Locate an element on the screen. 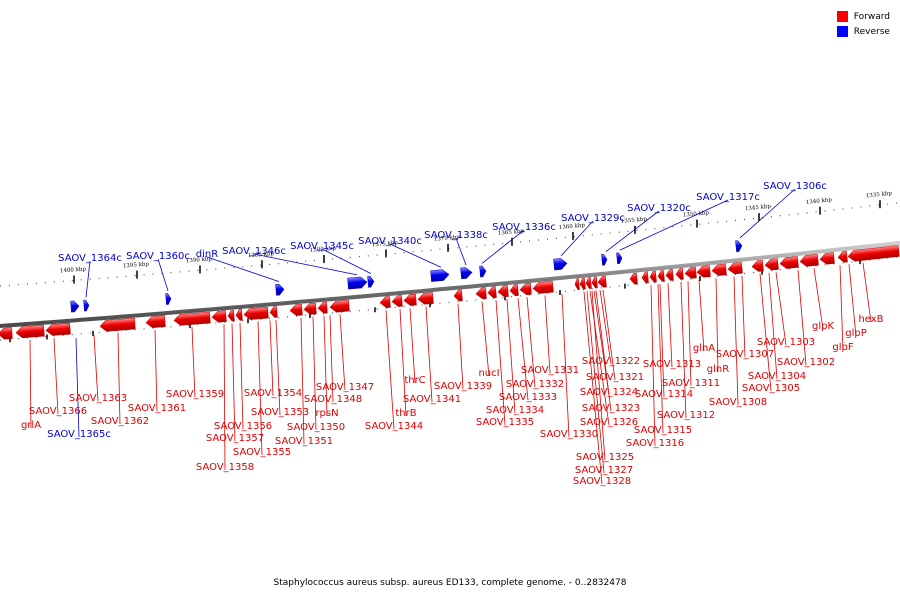  gene-label-saov-1321: SAOV_1321 is located at coordinates (615, 377).